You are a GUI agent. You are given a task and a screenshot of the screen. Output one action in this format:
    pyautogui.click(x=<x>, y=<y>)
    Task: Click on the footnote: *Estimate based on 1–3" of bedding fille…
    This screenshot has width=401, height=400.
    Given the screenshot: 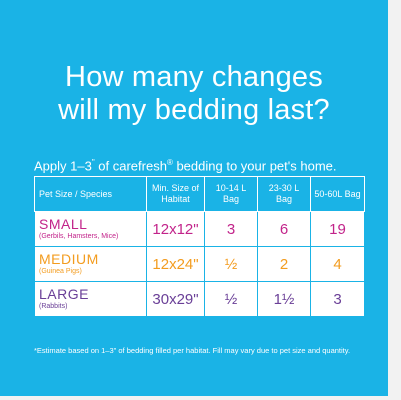 What is the action you would take?
    pyautogui.click(x=192, y=350)
    